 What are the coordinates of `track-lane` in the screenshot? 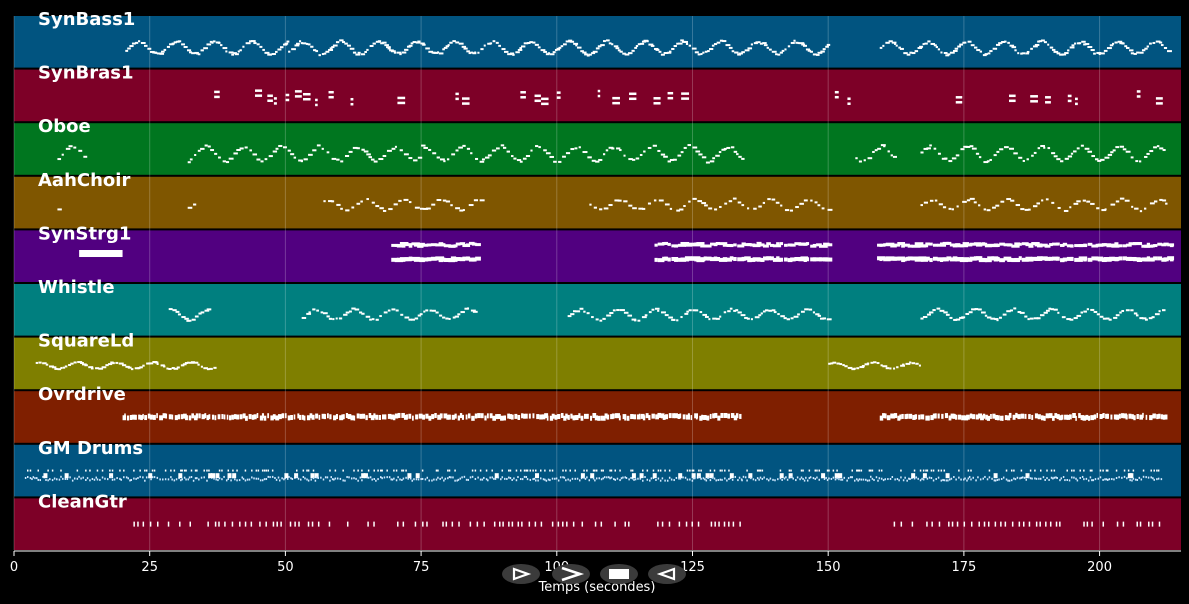 It's located at (597, 256).